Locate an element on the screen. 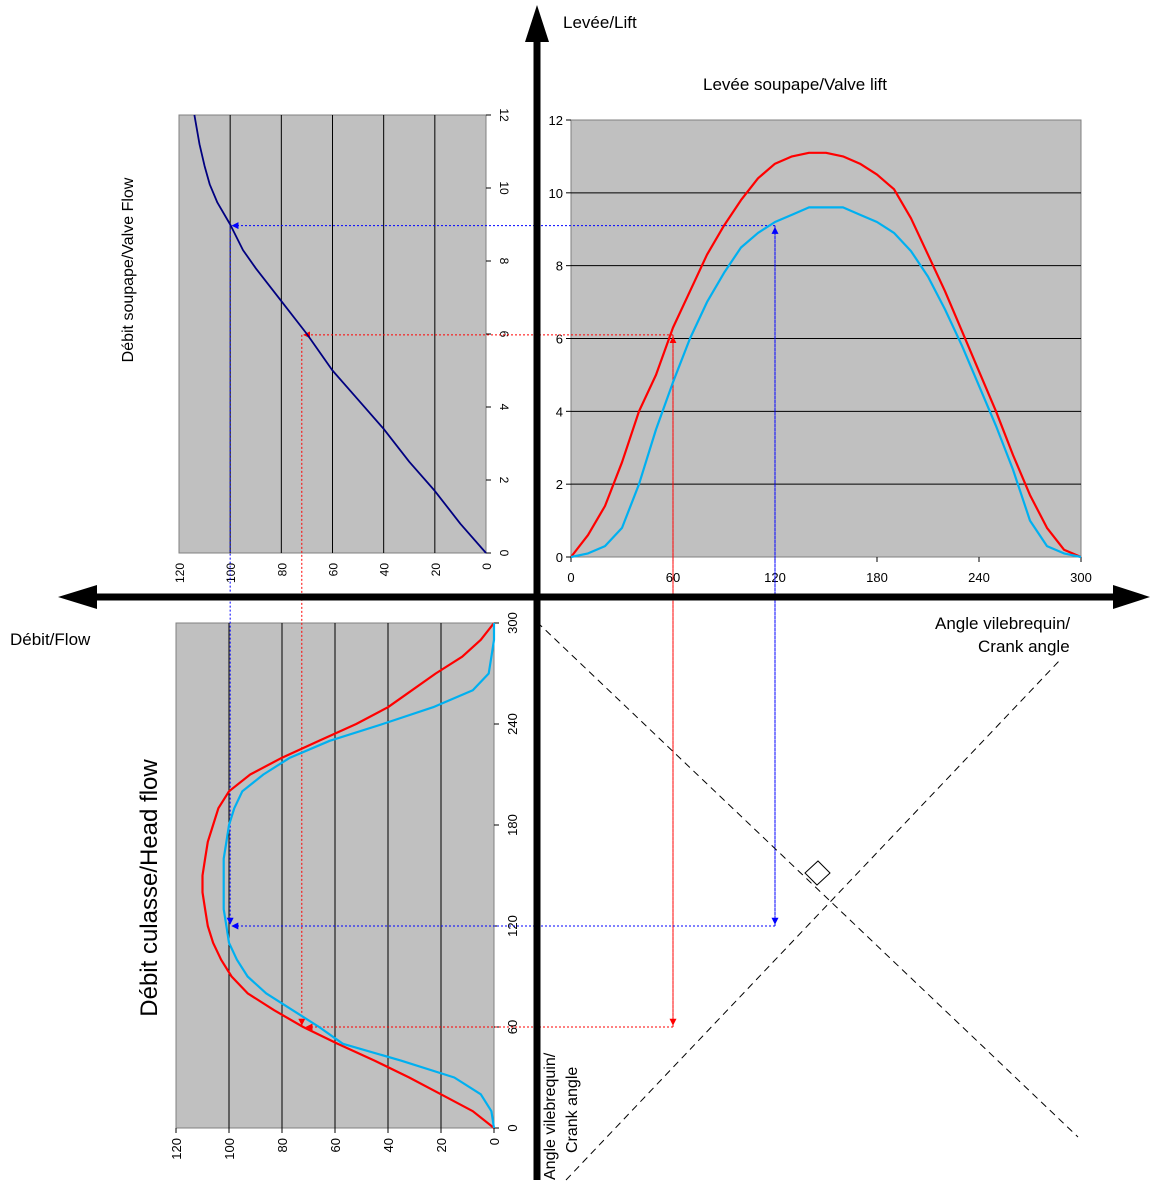  flow-axis-label: Débit/Flow is located at coordinates (50, 639).